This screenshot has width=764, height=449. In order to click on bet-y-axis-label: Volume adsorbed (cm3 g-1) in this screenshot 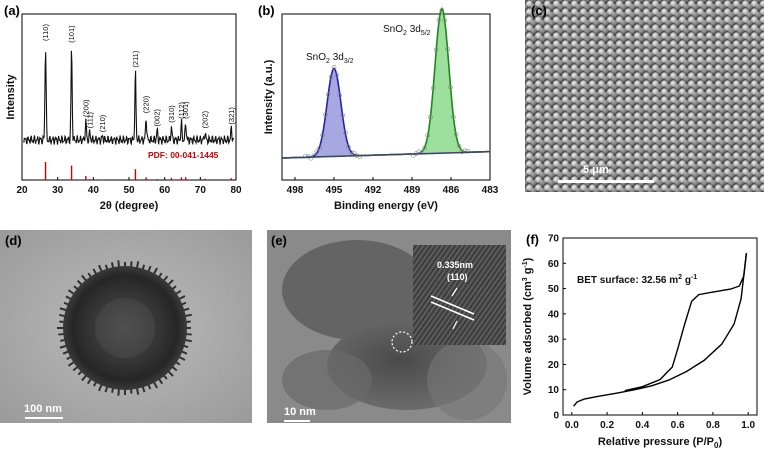, I will do `click(528, 326)`.